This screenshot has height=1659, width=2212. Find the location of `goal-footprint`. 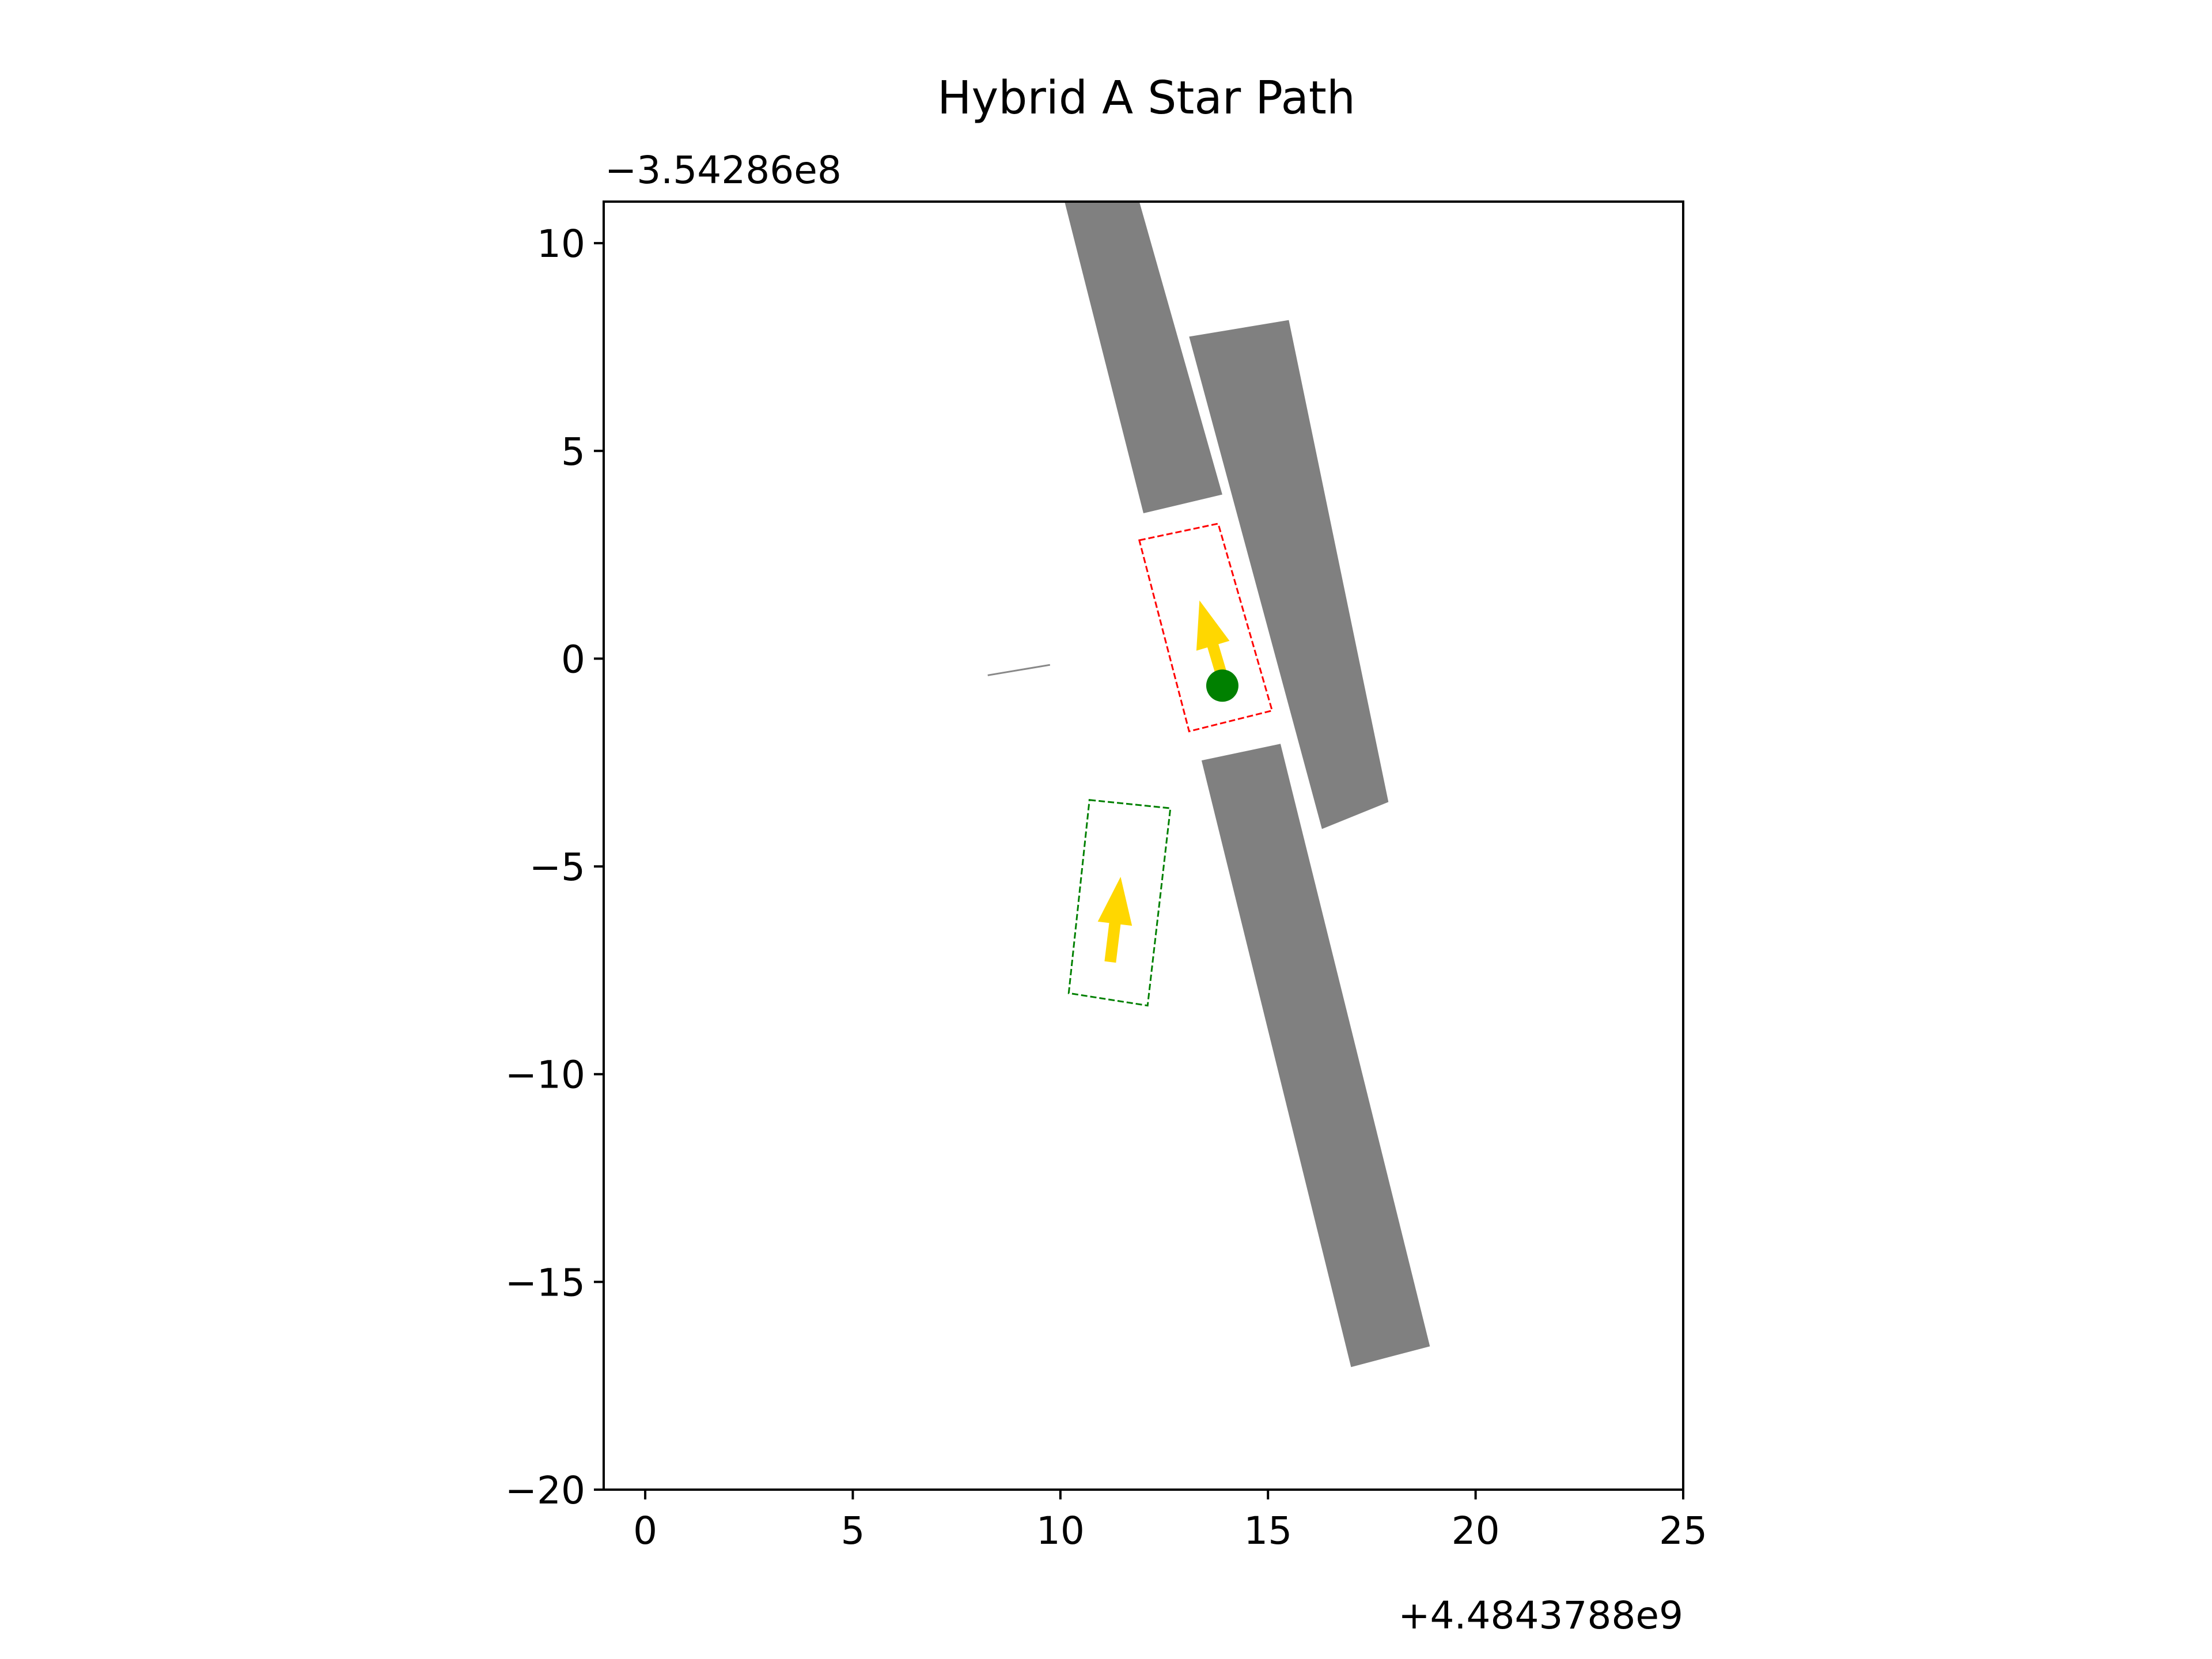

goal-footprint is located at coordinates (1119, 903).